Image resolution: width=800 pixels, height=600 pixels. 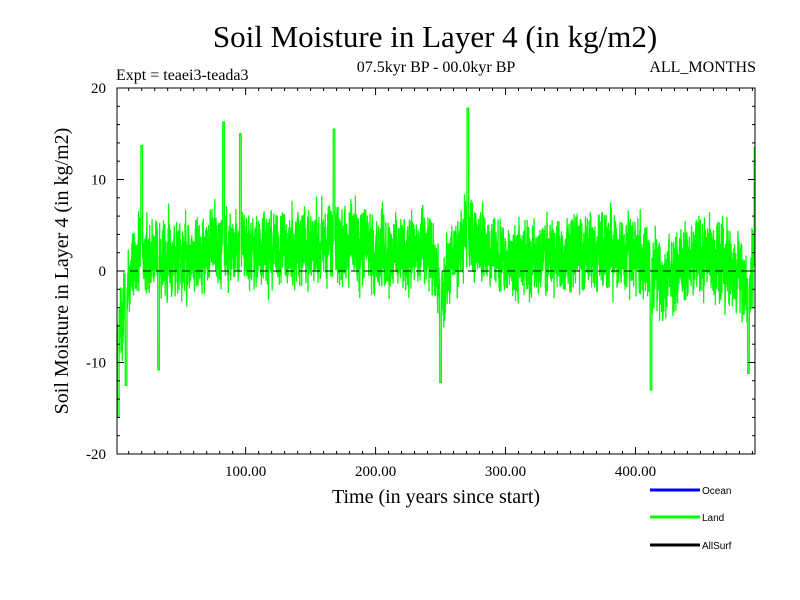 What do you see at coordinates (62, 271) in the screenshot?
I see `y-axis-title: Soil Moisture in Layer 4 (in kg/m2)` at bounding box center [62, 271].